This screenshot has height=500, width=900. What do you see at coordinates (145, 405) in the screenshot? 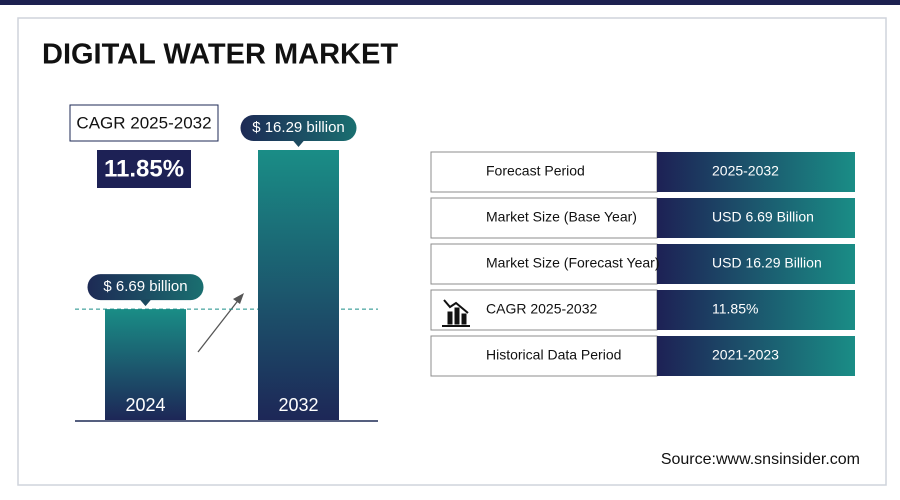
I see `x-tick-label: 2024` at bounding box center [145, 405].